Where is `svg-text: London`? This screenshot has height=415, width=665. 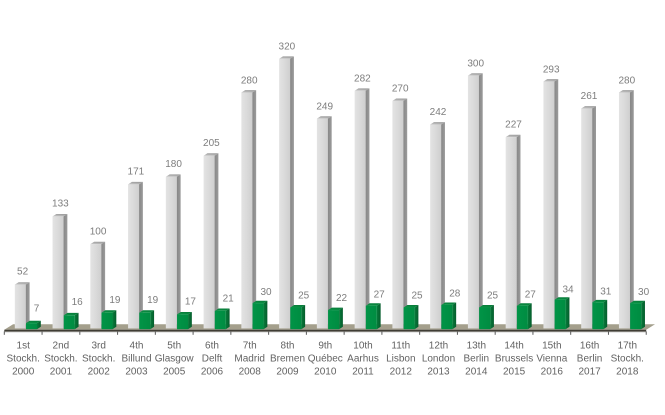 svg-text: London is located at coordinates (438, 359).